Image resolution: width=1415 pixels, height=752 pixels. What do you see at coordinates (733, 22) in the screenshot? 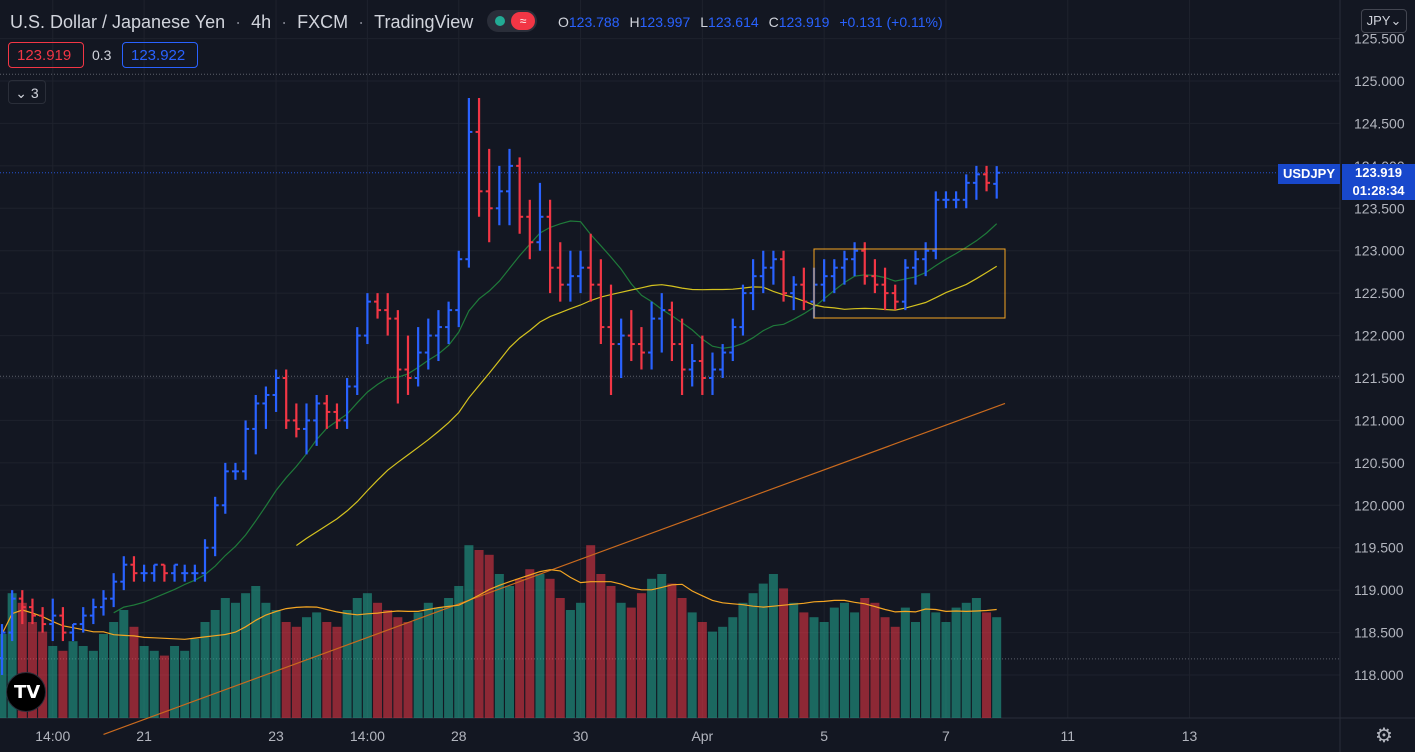
I see `low-value: 123.614` at bounding box center [733, 22].